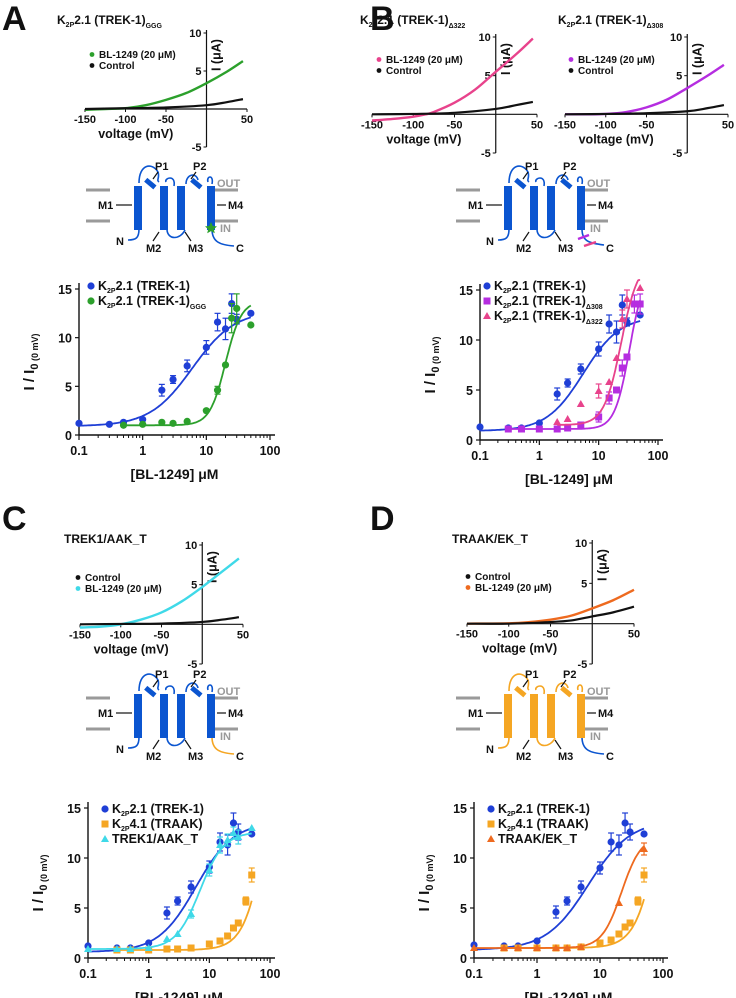  I want to click on y-tick-label: 0, so click(68, 436).